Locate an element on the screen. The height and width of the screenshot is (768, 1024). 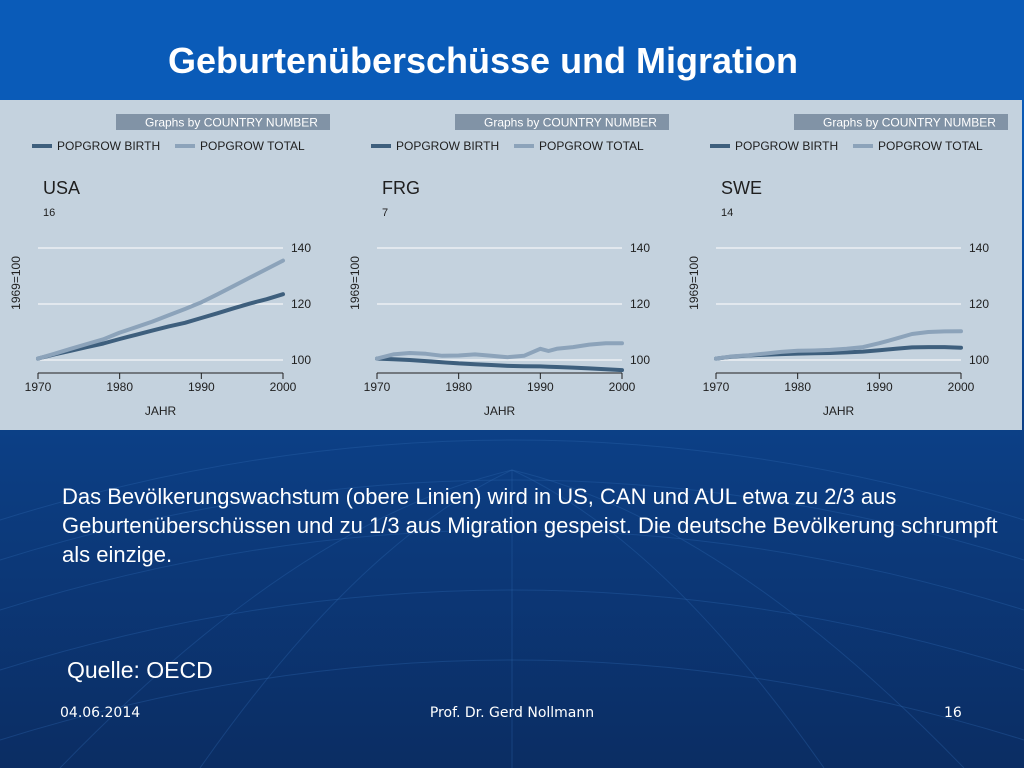
footer-page-number: 16 is located at coordinates (953, 713).